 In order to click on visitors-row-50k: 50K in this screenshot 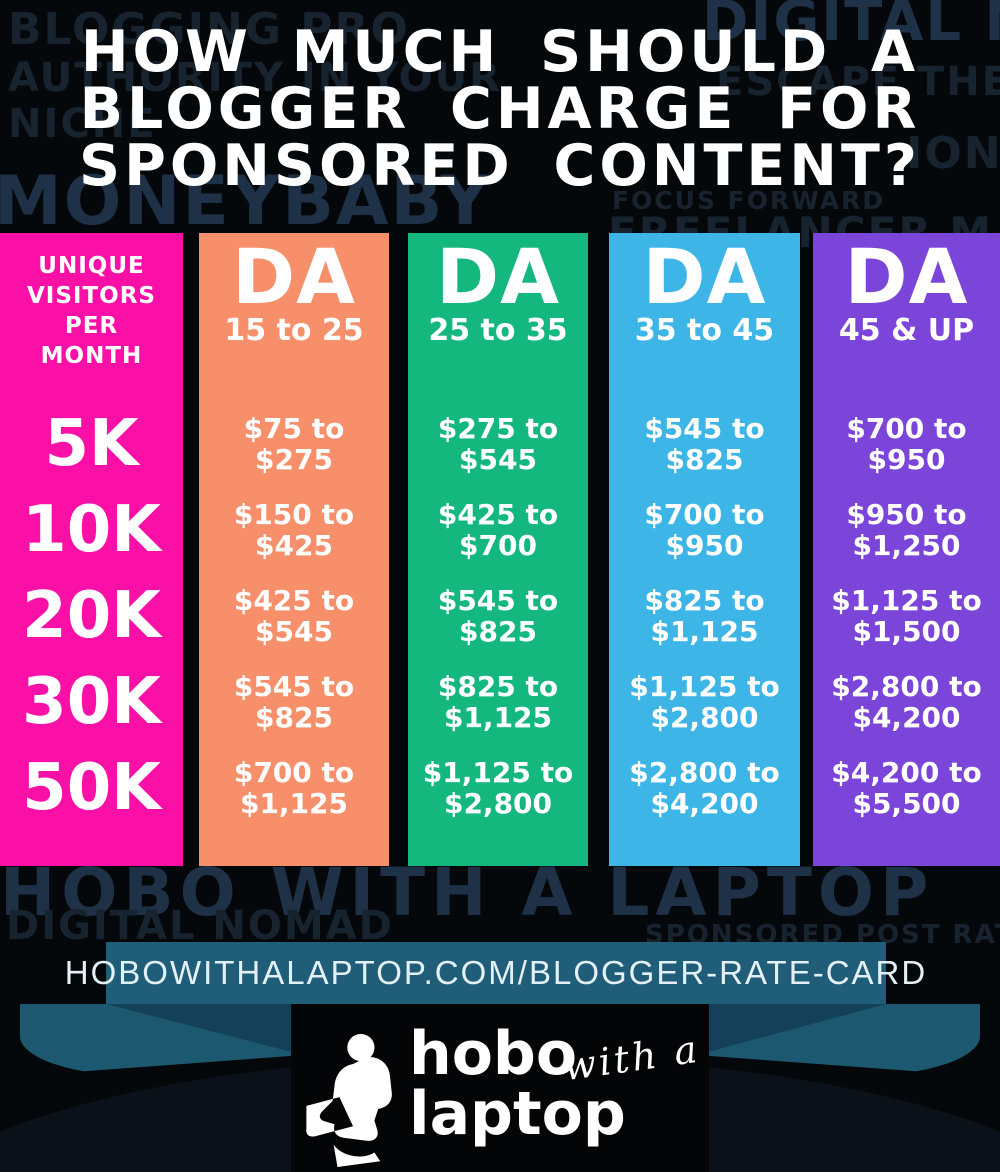, I will do `click(91, 788)`.